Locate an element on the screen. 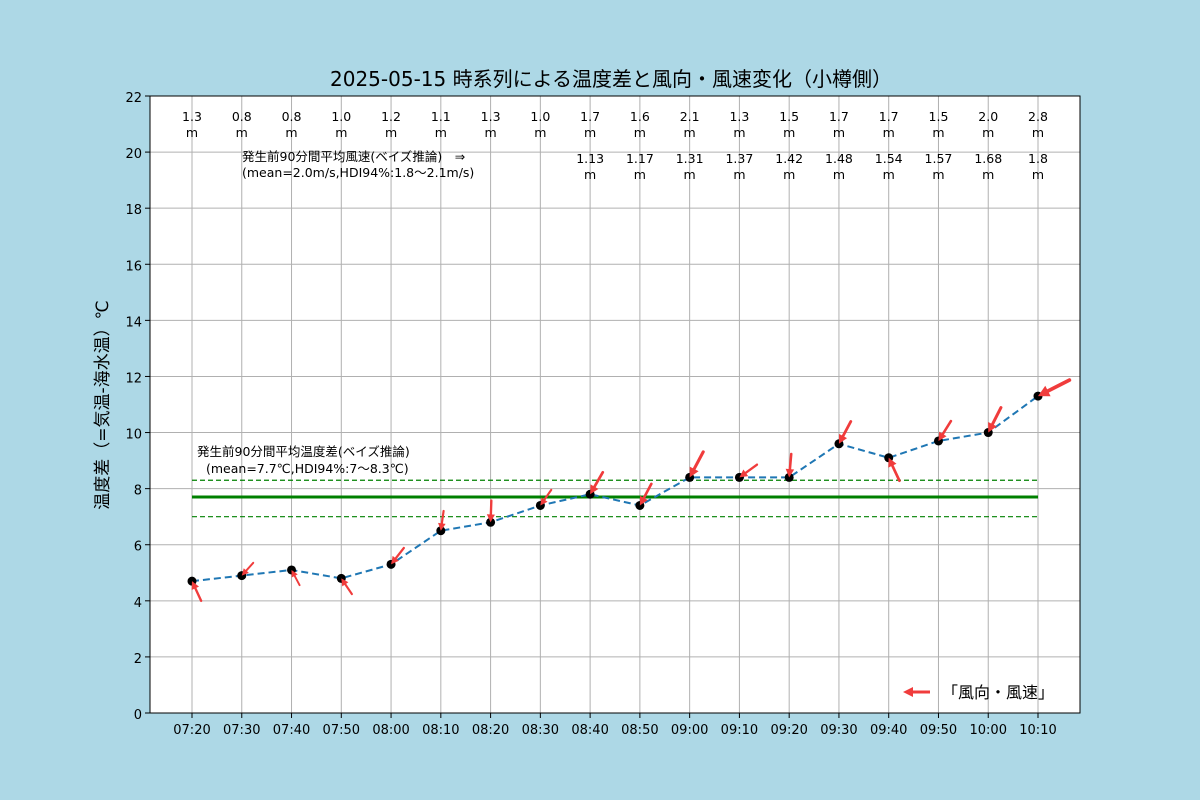 This screenshot has width=1200, height=800. bayes-speed-label: 1.54 is located at coordinates (889, 158).